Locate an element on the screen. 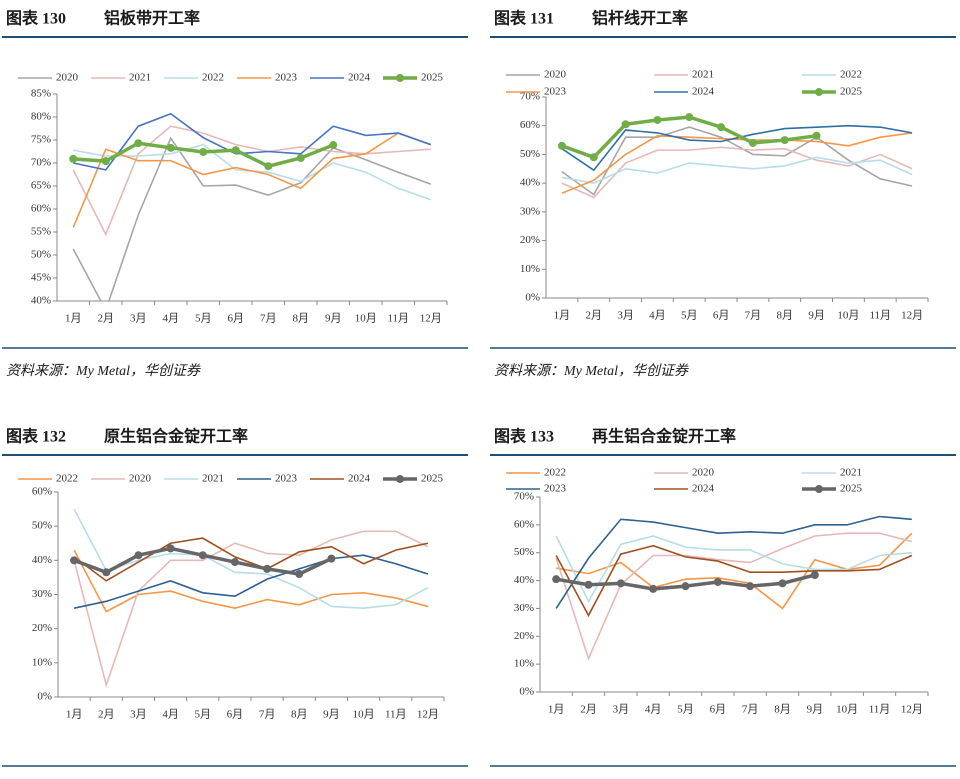 Image resolution: width=960 pixels, height=779 pixels. y-tick-label: 65% is located at coordinates (41, 186).